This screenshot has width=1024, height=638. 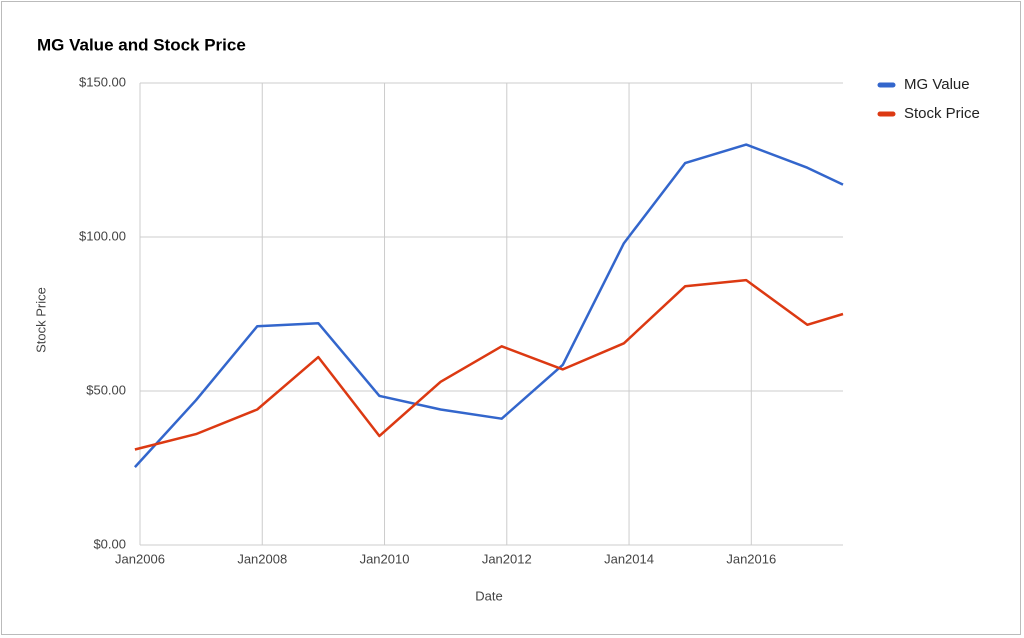 What do you see at coordinates (629, 558) in the screenshot?
I see `x-tick-label: Jan2014` at bounding box center [629, 558].